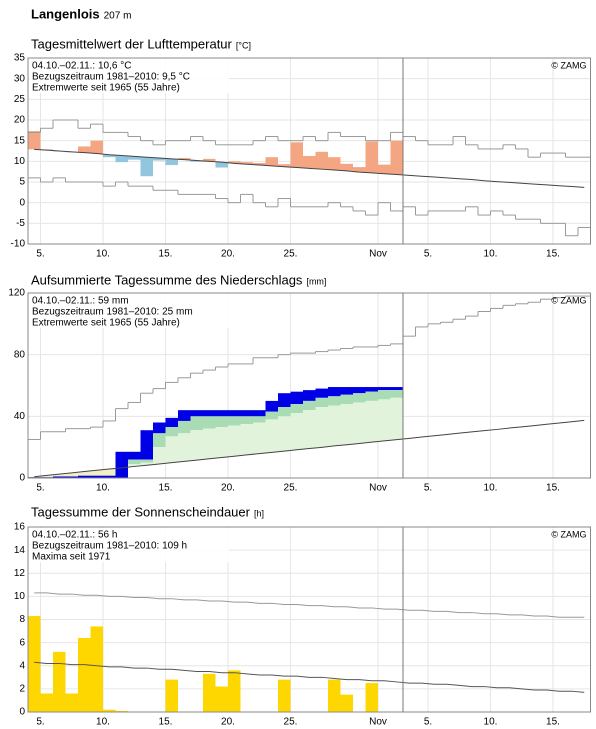 The height and width of the screenshot is (729, 596). What do you see at coordinates (20, 550) in the screenshot?
I see `y-tick-label: 14` at bounding box center [20, 550].